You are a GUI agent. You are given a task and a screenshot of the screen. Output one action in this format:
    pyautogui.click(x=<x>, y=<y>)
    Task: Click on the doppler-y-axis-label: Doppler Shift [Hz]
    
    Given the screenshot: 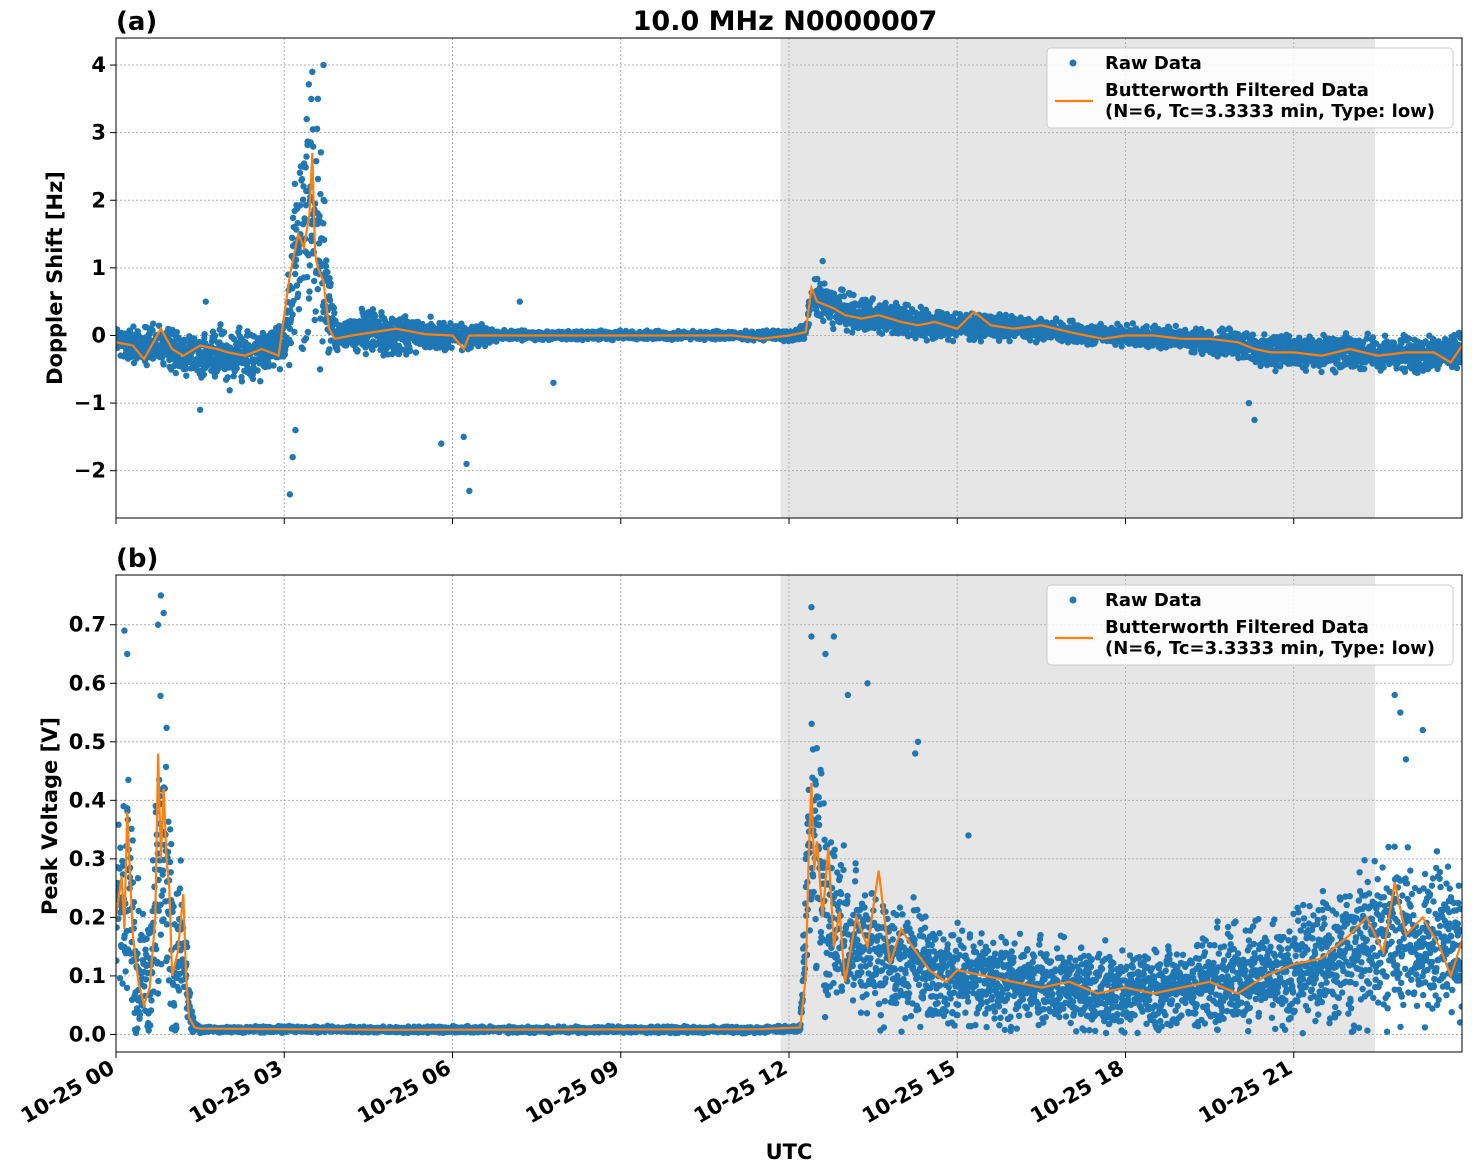 What is the action you would take?
    pyautogui.click(x=55, y=278)
    